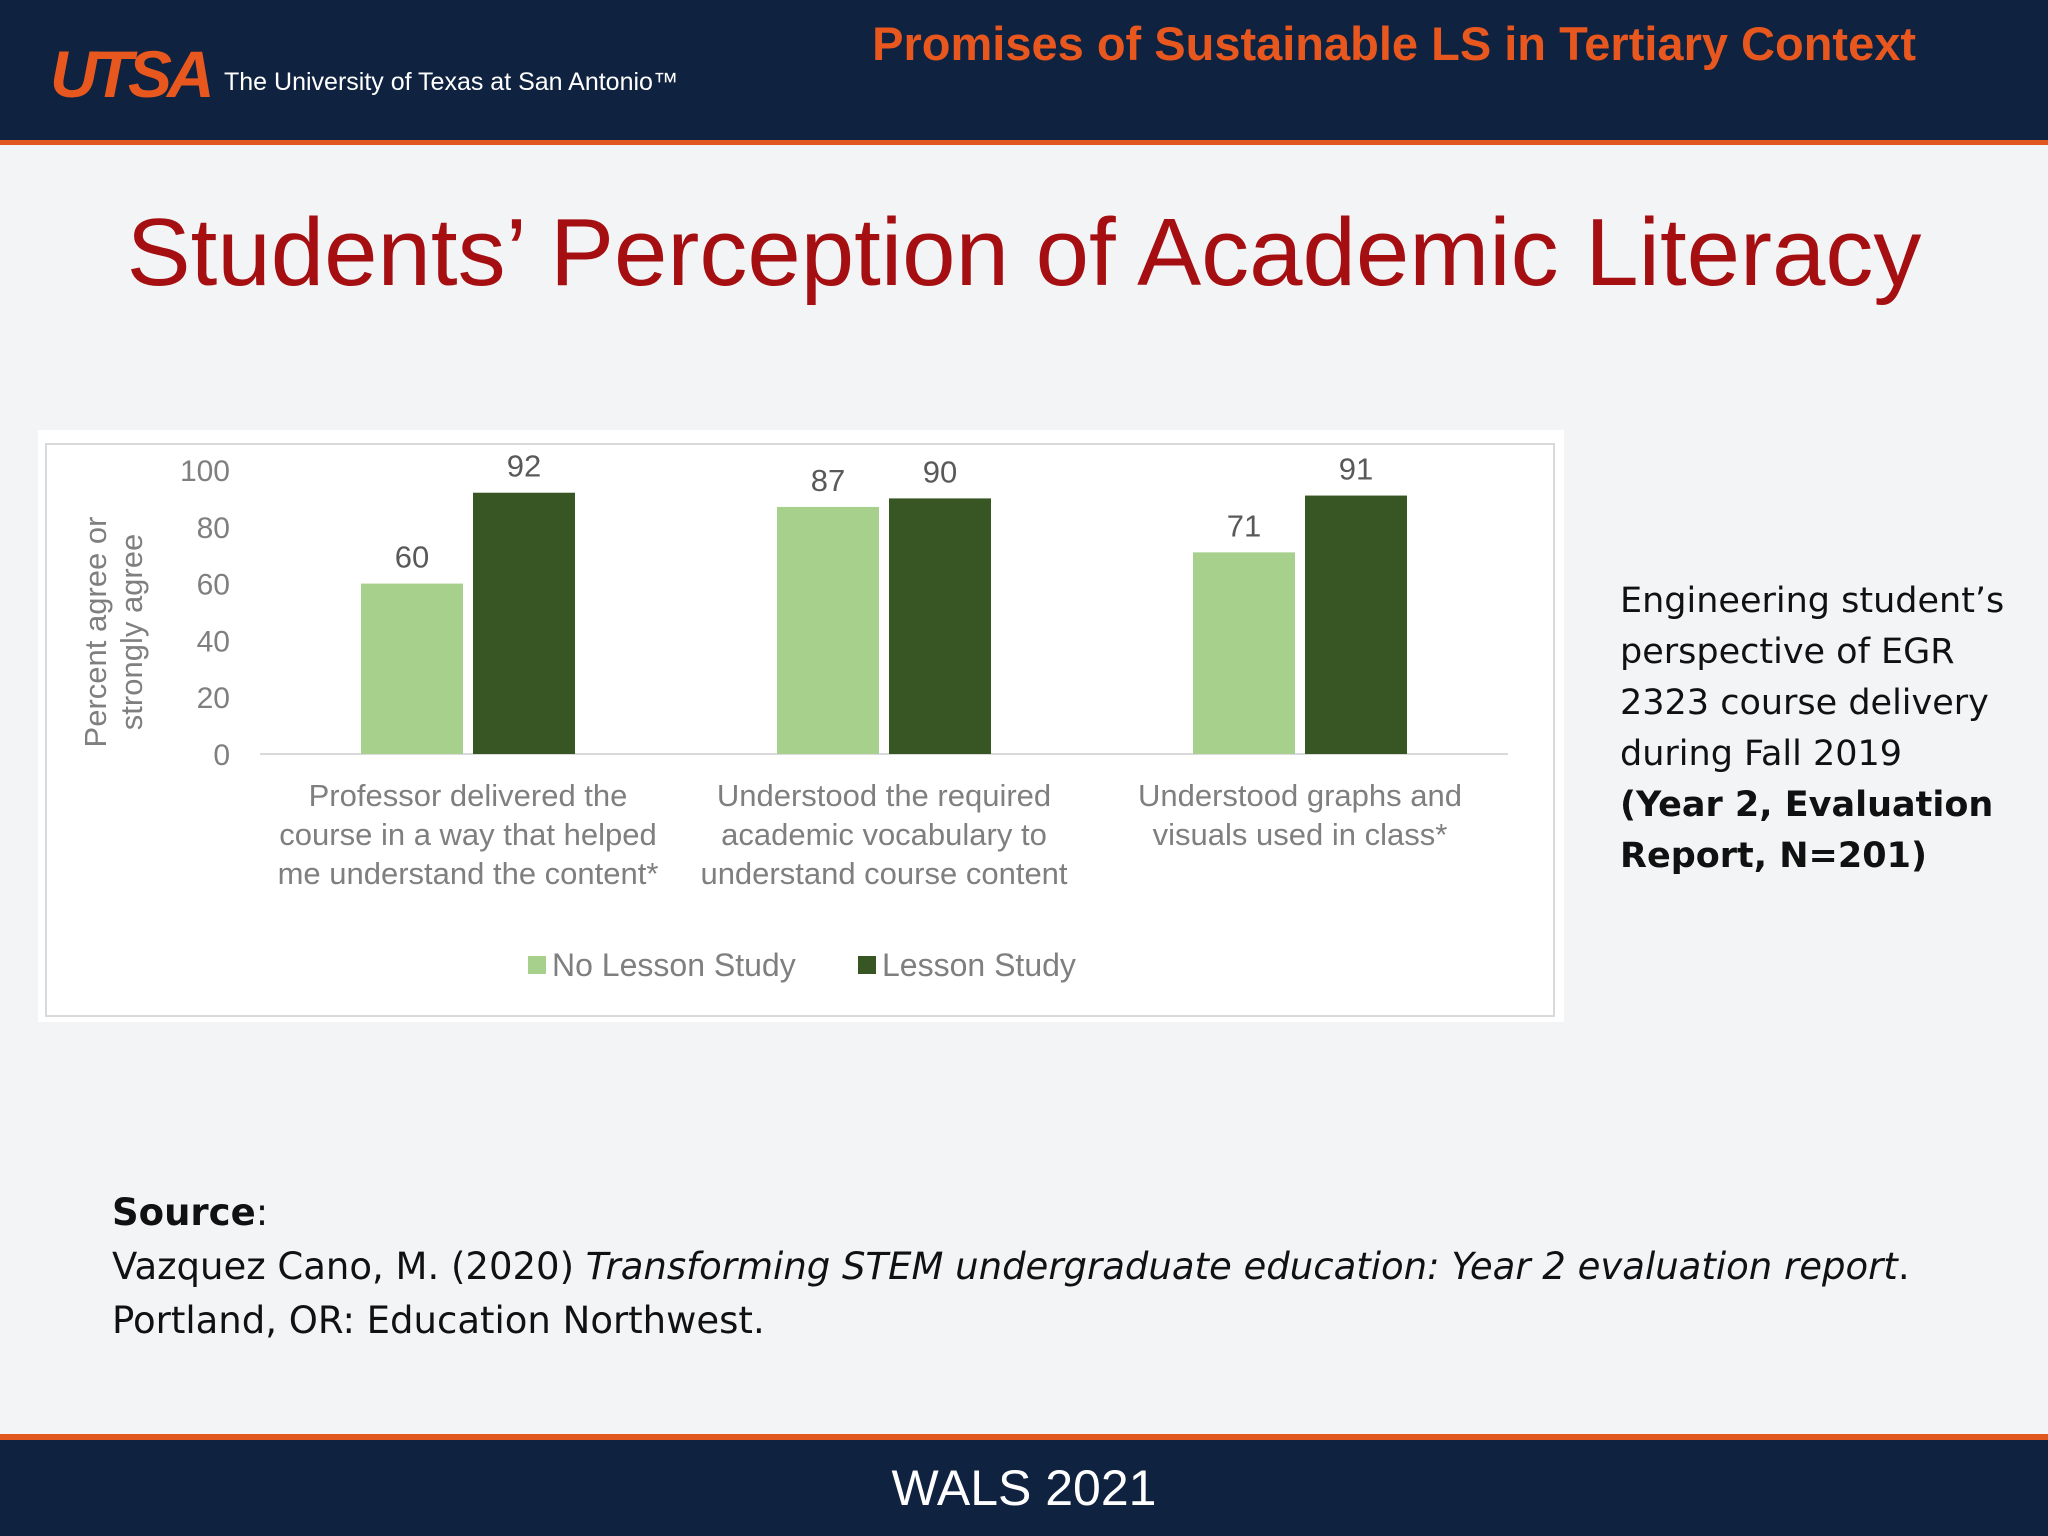 This screenshot has width=2048, height=1536. What do you see at coordinates (468, 795) in the screenshot?
I see `x-category-label: Professor delivered the` at bounding box center [468, 795].